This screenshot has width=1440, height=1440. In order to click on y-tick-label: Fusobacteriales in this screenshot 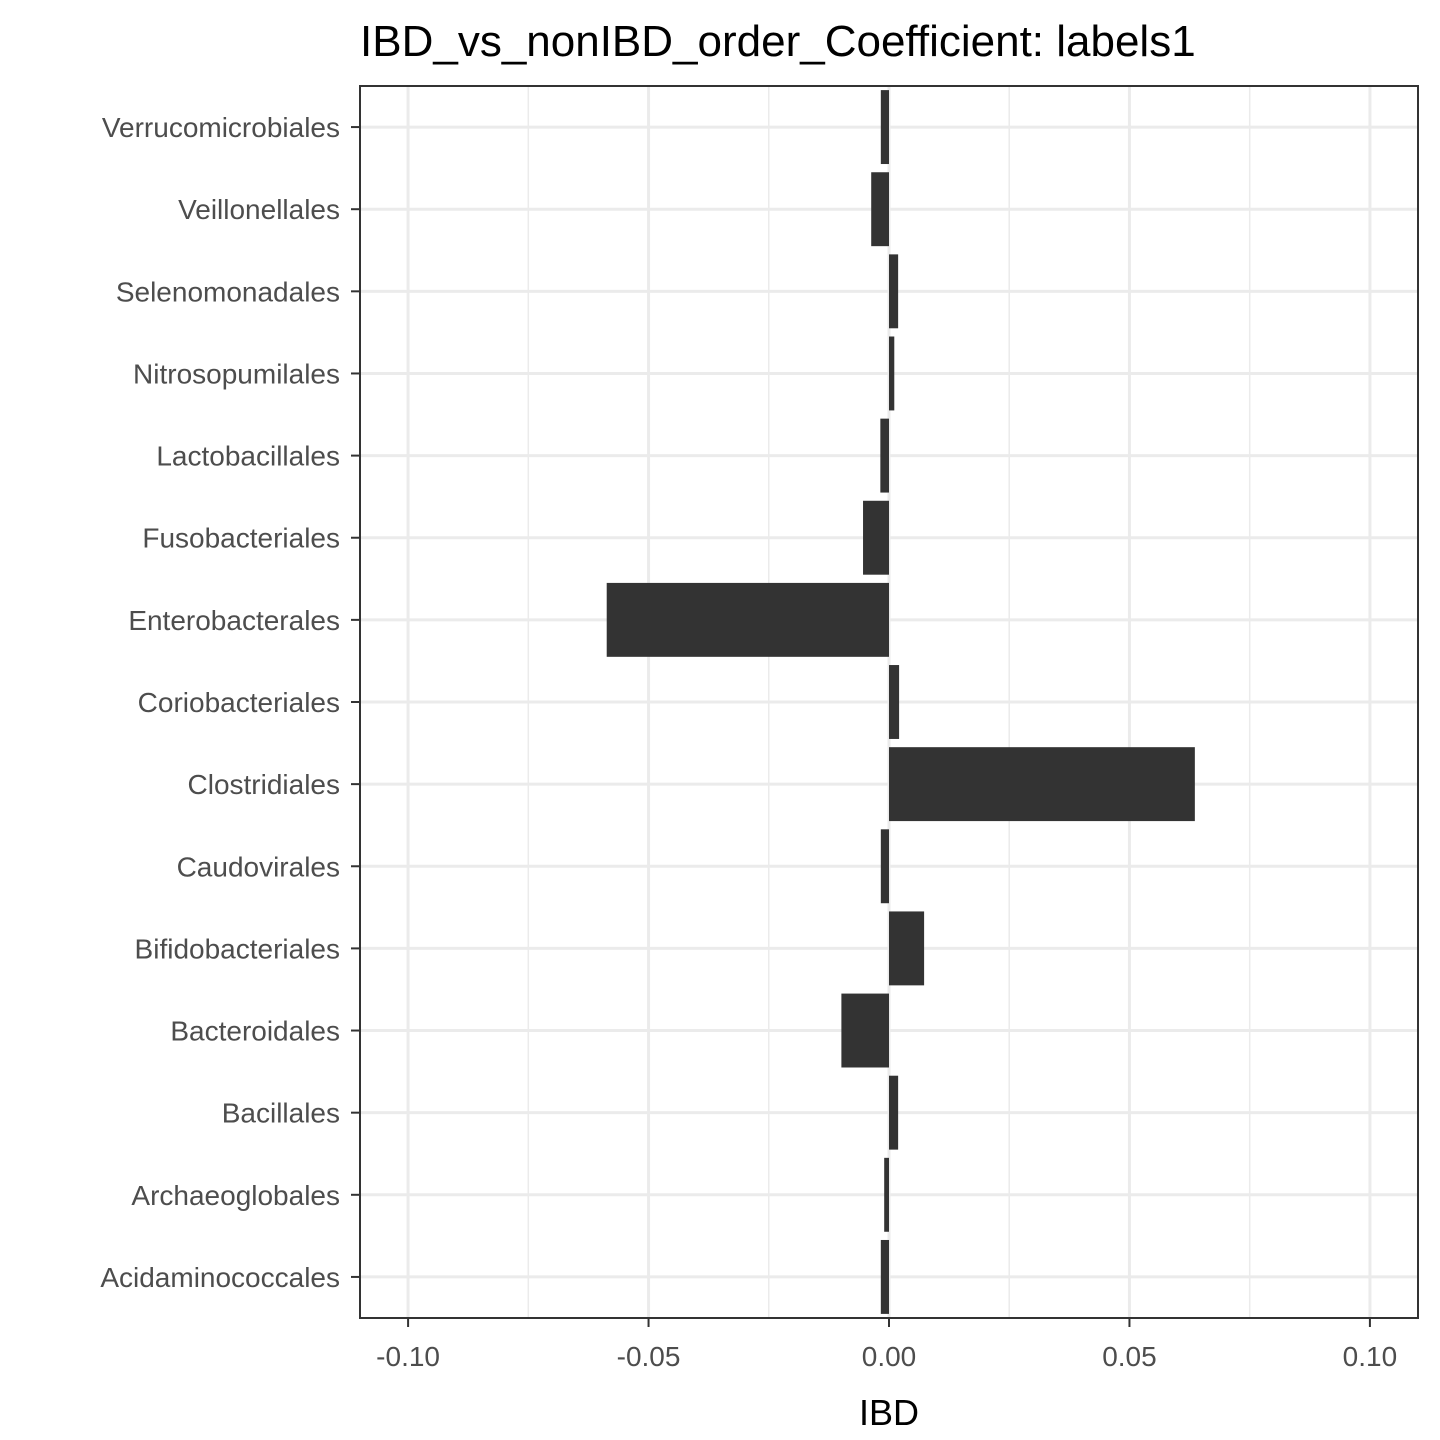, I will do `click(241, 538)`.